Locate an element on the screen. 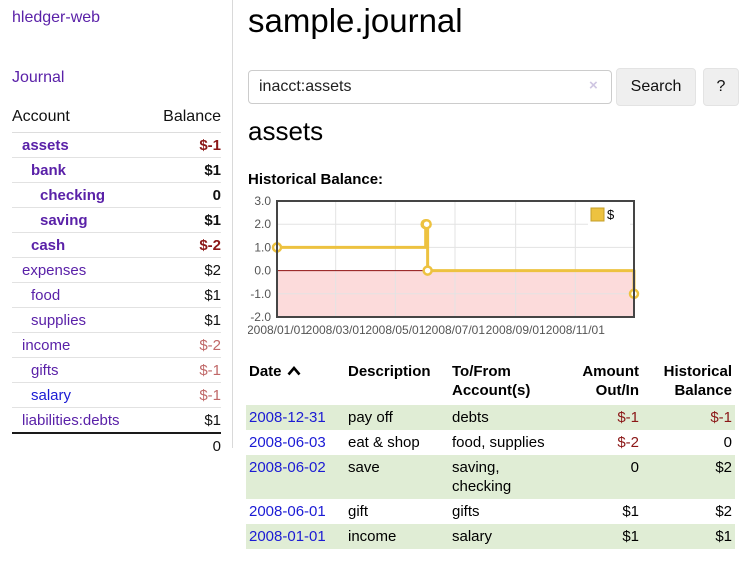 This screenshot has height=582, width=742. sort-ascending-icon is located at coordinates (294, 371).